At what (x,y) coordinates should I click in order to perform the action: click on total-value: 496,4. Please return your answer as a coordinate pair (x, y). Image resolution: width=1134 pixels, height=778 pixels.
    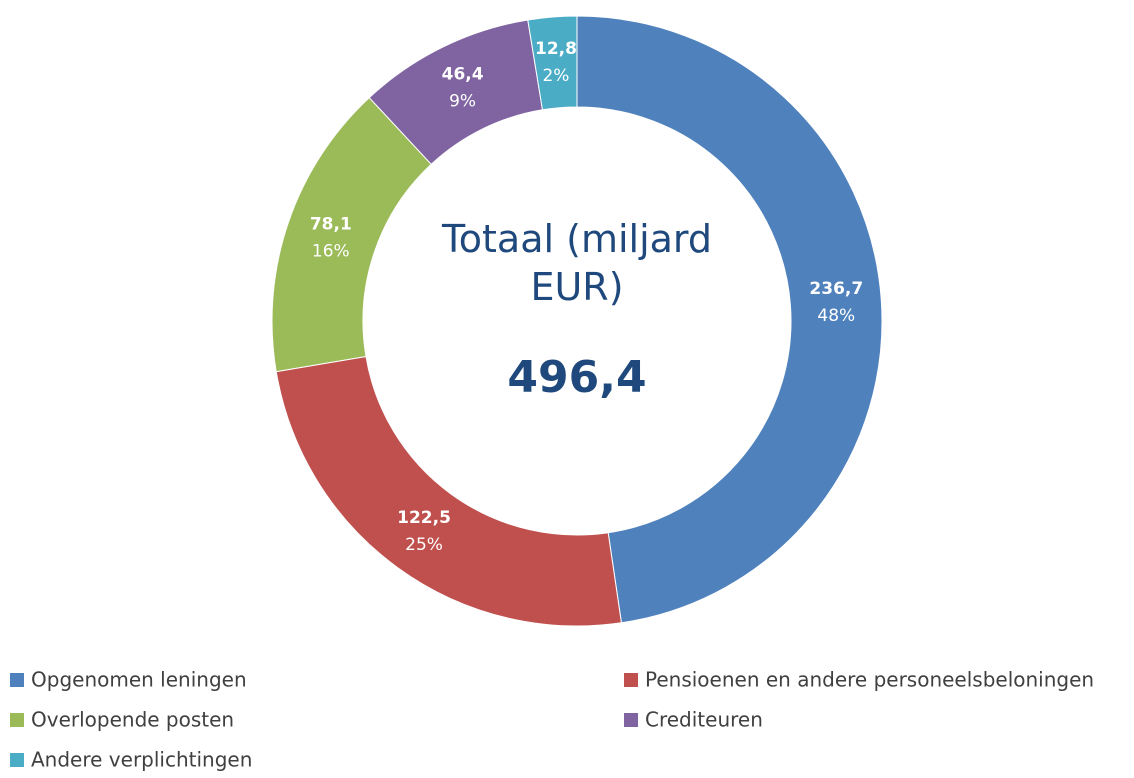
    Looking at the image, I should click on (576, 377).